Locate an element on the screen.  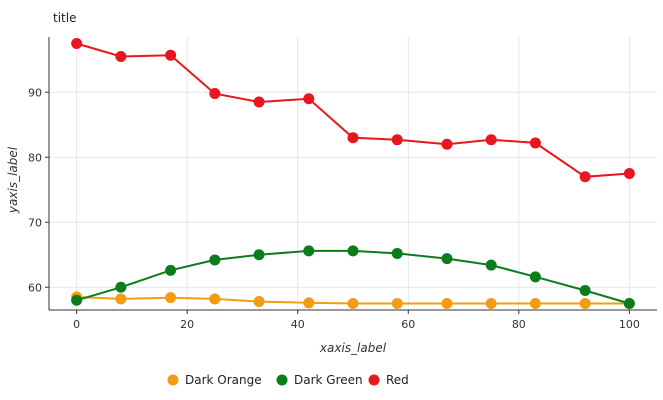
y-tick-label: 90 is located at coordinates (35, 92).